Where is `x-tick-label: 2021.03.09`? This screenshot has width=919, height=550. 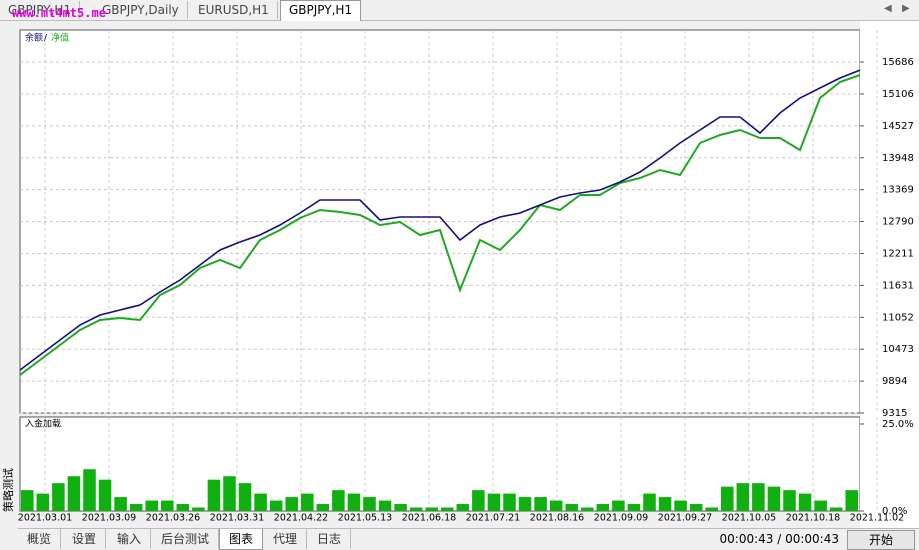
x-tick-label: 2021.03.09 is located at coordinates (109, 518).